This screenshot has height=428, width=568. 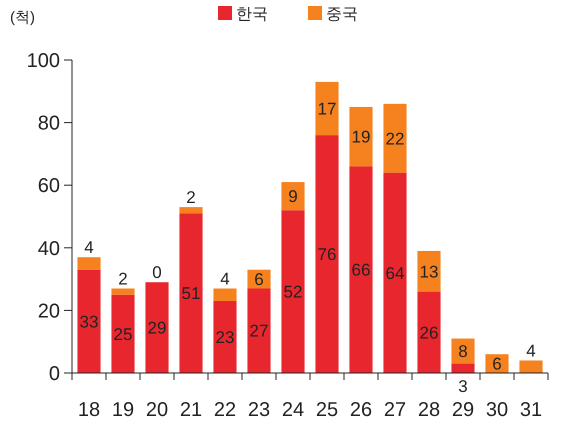 What do you see at coordinates (252, 14) in the screenshot?
I see `legend-label: 한국` at bounding box center [252, 14].